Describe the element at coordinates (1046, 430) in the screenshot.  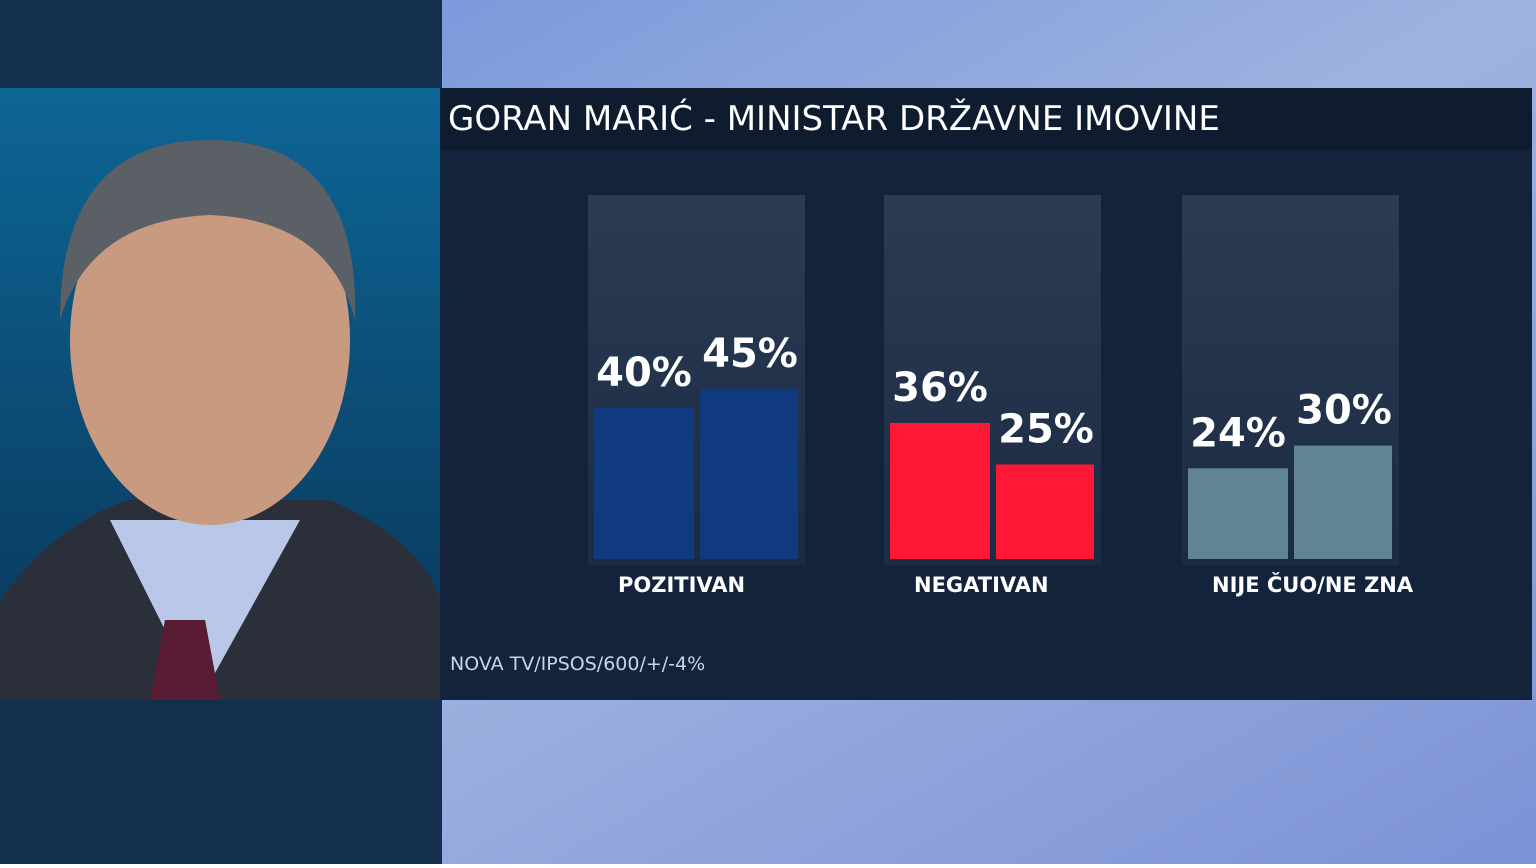
I see `value-label: 25%` at that location.